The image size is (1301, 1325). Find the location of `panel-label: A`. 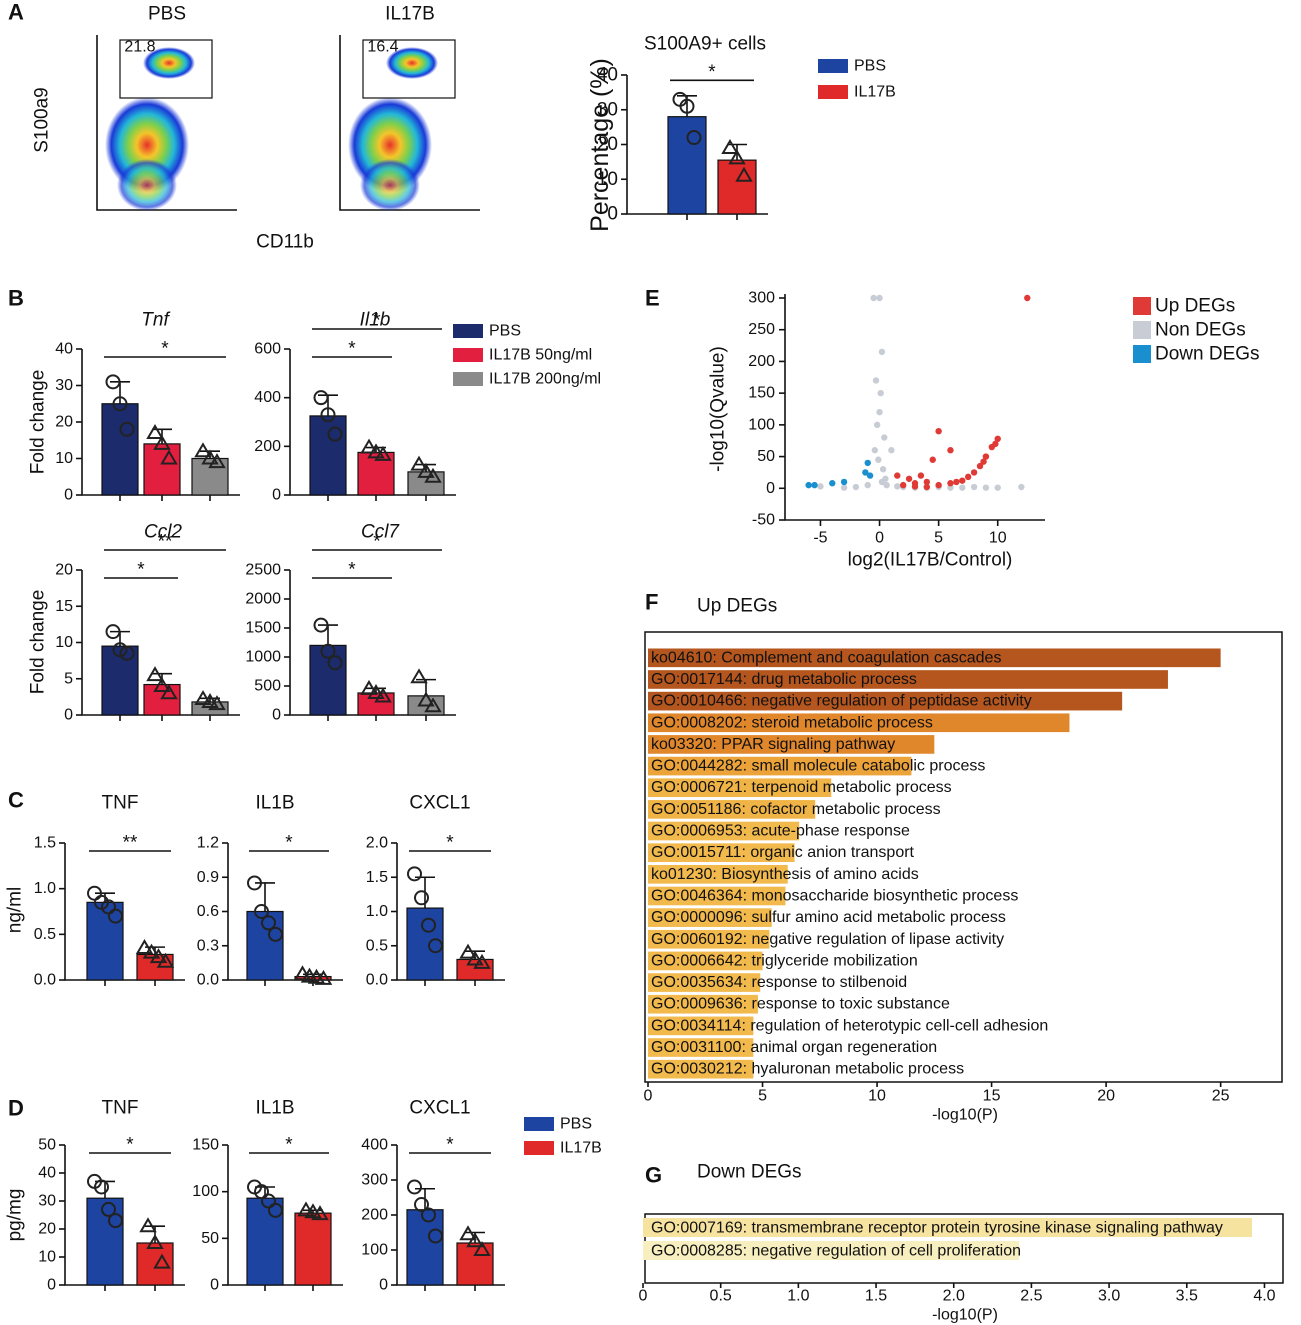

panel-label: A is located at coordinates (16, 12).